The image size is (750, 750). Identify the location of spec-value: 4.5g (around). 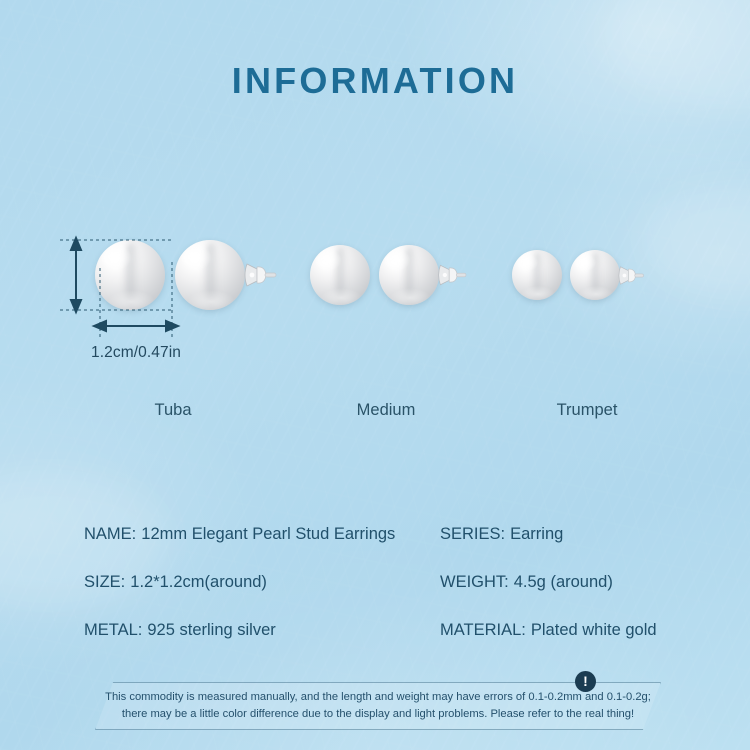
(563, 582).